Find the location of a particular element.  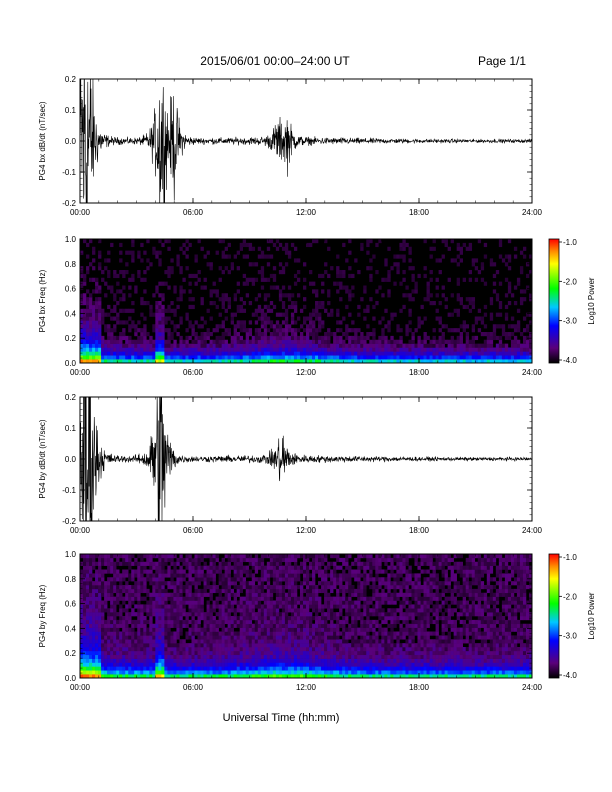

x-tick-label: 18:00 is located at coordinates (419, 212).